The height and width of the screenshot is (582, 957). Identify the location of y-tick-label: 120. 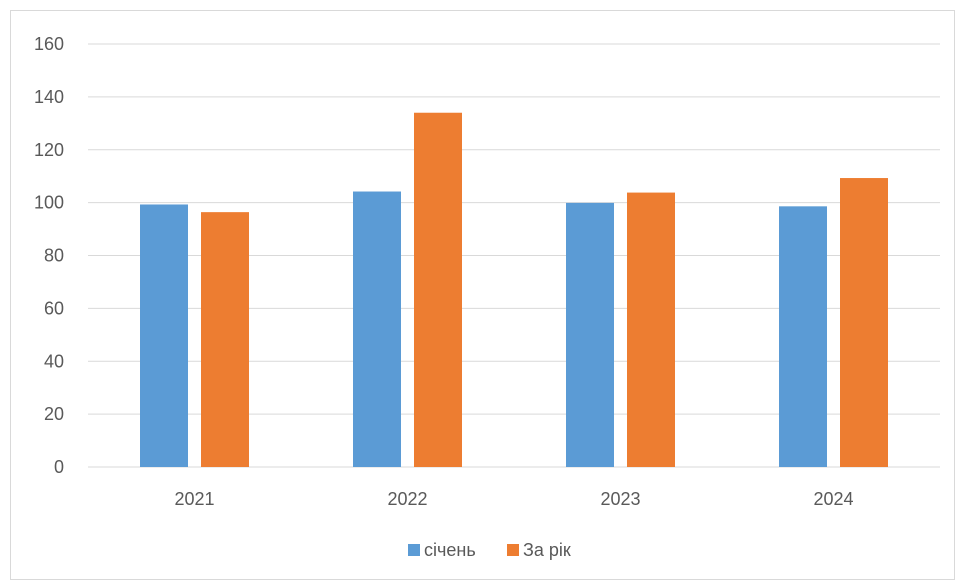
(49, 150).